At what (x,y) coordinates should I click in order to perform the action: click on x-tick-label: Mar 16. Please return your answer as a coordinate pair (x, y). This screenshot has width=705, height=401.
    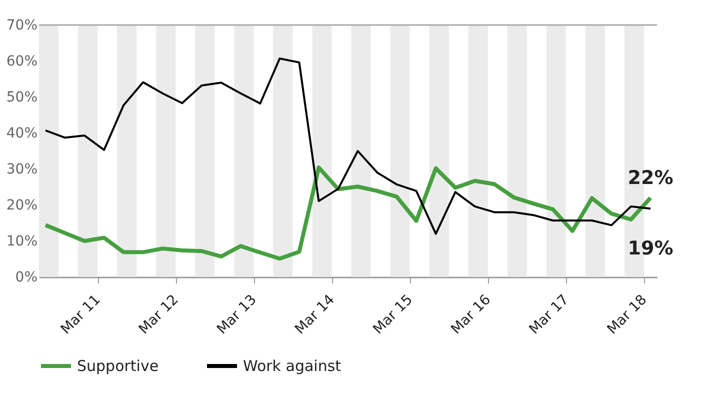
    Looking at the image, I should click on (471, 315).